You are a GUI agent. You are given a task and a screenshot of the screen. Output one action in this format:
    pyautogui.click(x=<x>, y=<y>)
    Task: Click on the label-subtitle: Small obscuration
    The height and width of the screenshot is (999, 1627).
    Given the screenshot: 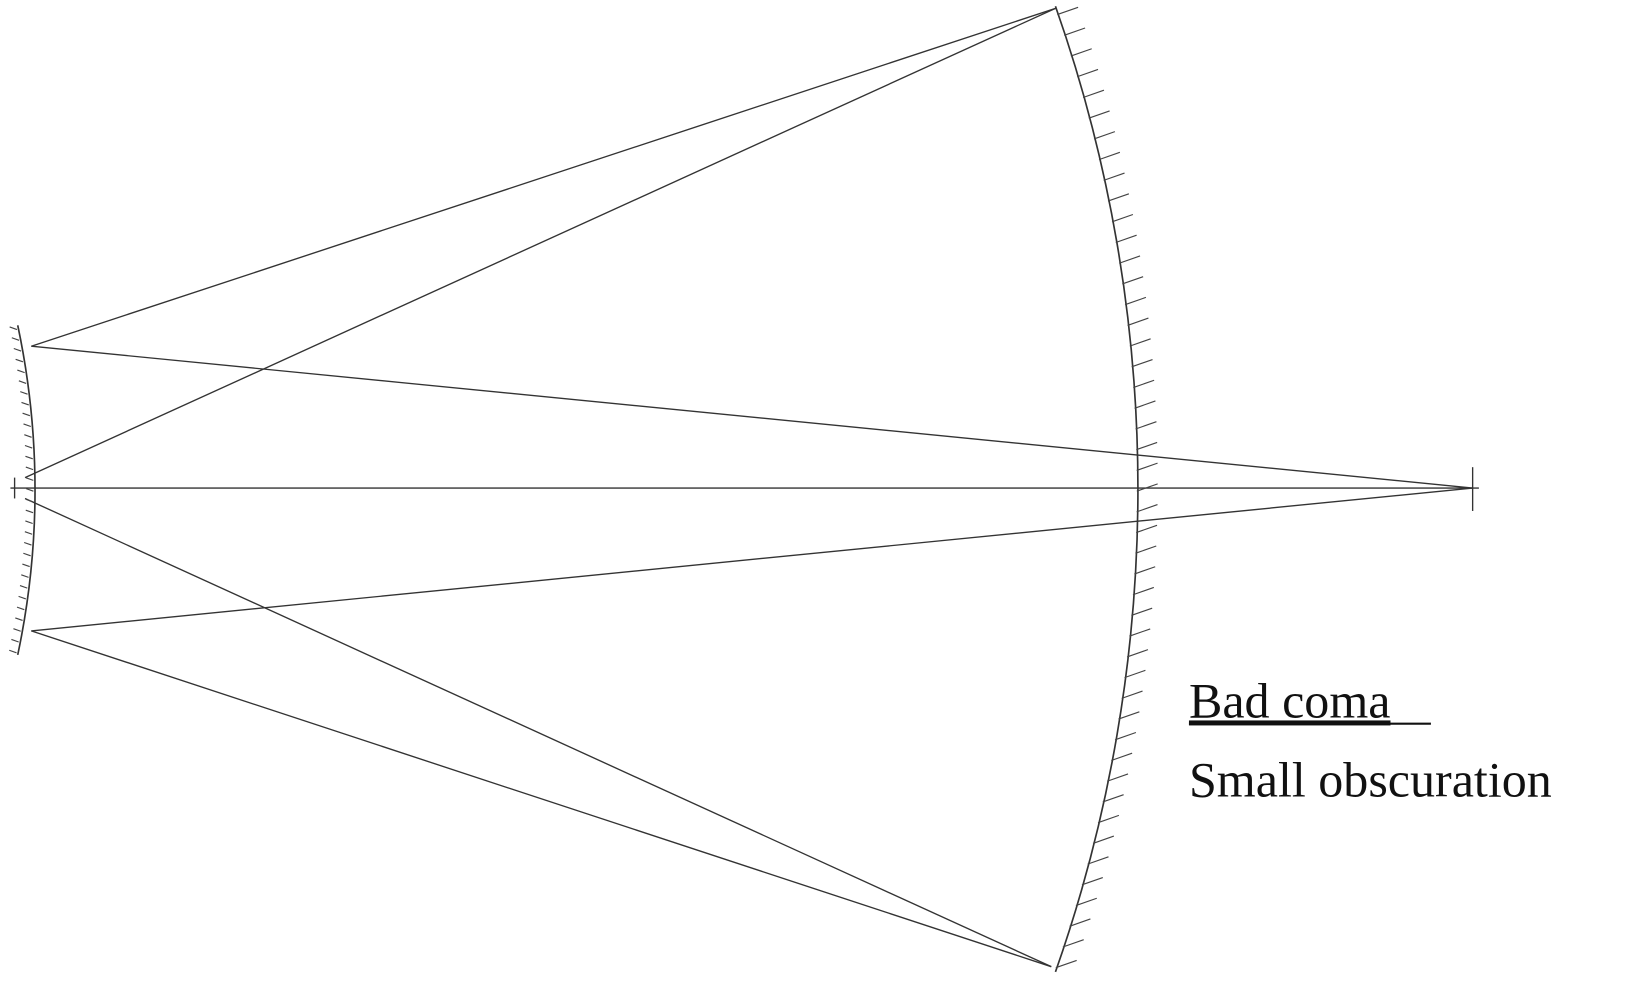 What is the action you would take?
    pyautogui.click(x=1370, y=780)
    